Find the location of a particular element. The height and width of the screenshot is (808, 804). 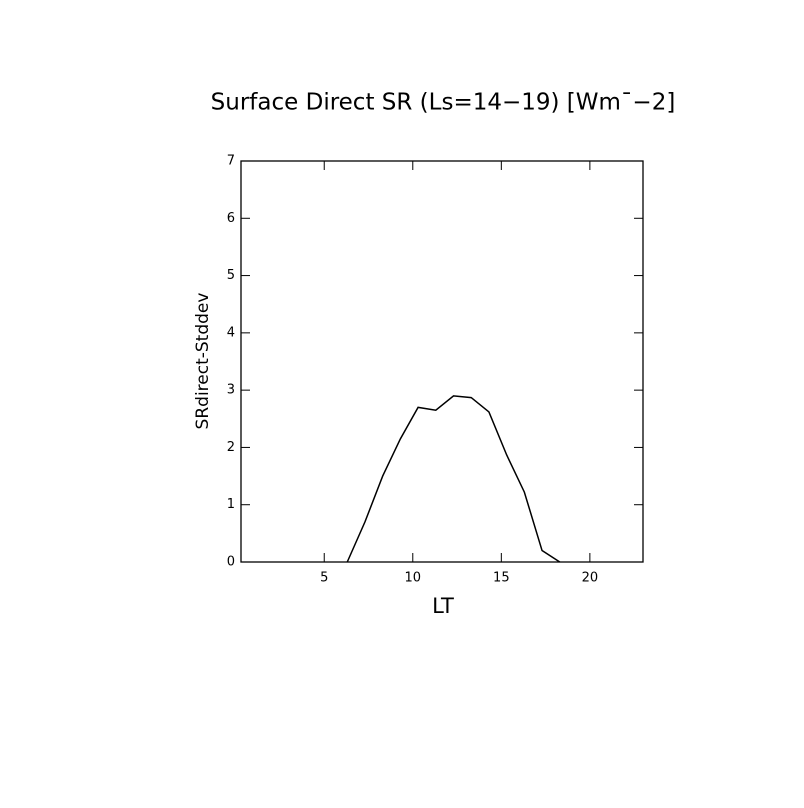

y-tick-label: 0 is located at coordinates (231, 562).